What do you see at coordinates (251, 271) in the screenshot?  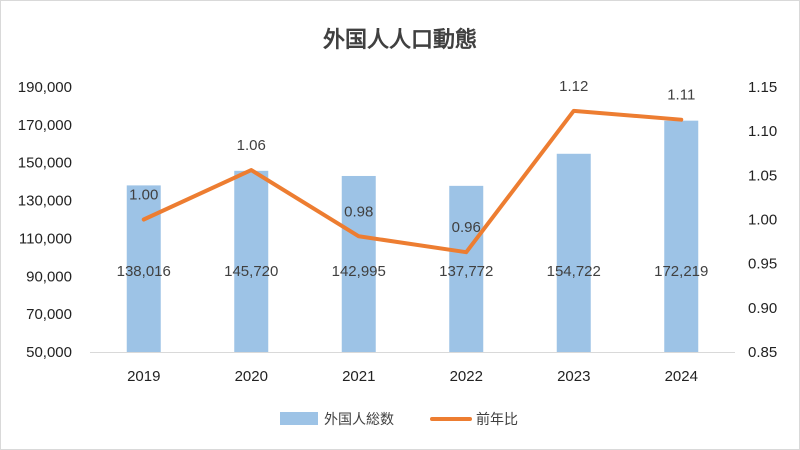 I see `bar-data-label: 145,720` at bounding box center [251, 271].